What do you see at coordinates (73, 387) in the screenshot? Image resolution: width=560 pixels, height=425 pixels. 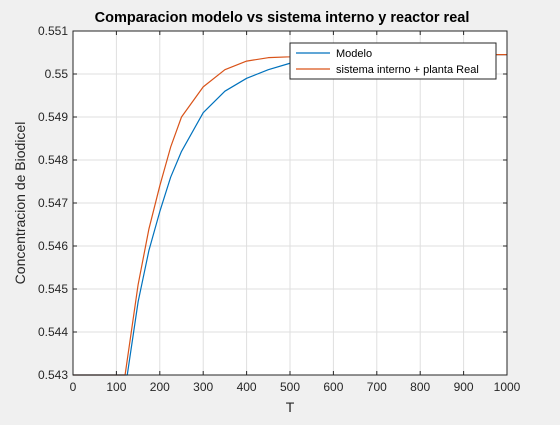 I see `x-tick-label: 0` at bounding box center [73, 387].